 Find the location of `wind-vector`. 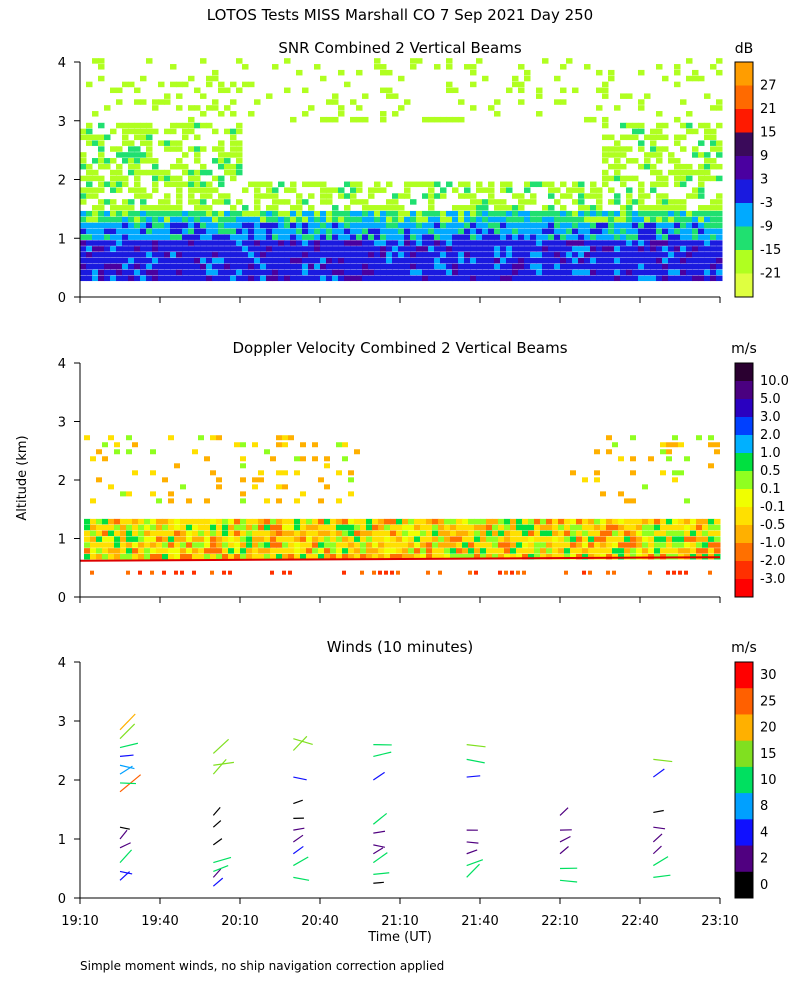

wind-vector is located at coordinates (661, 861).